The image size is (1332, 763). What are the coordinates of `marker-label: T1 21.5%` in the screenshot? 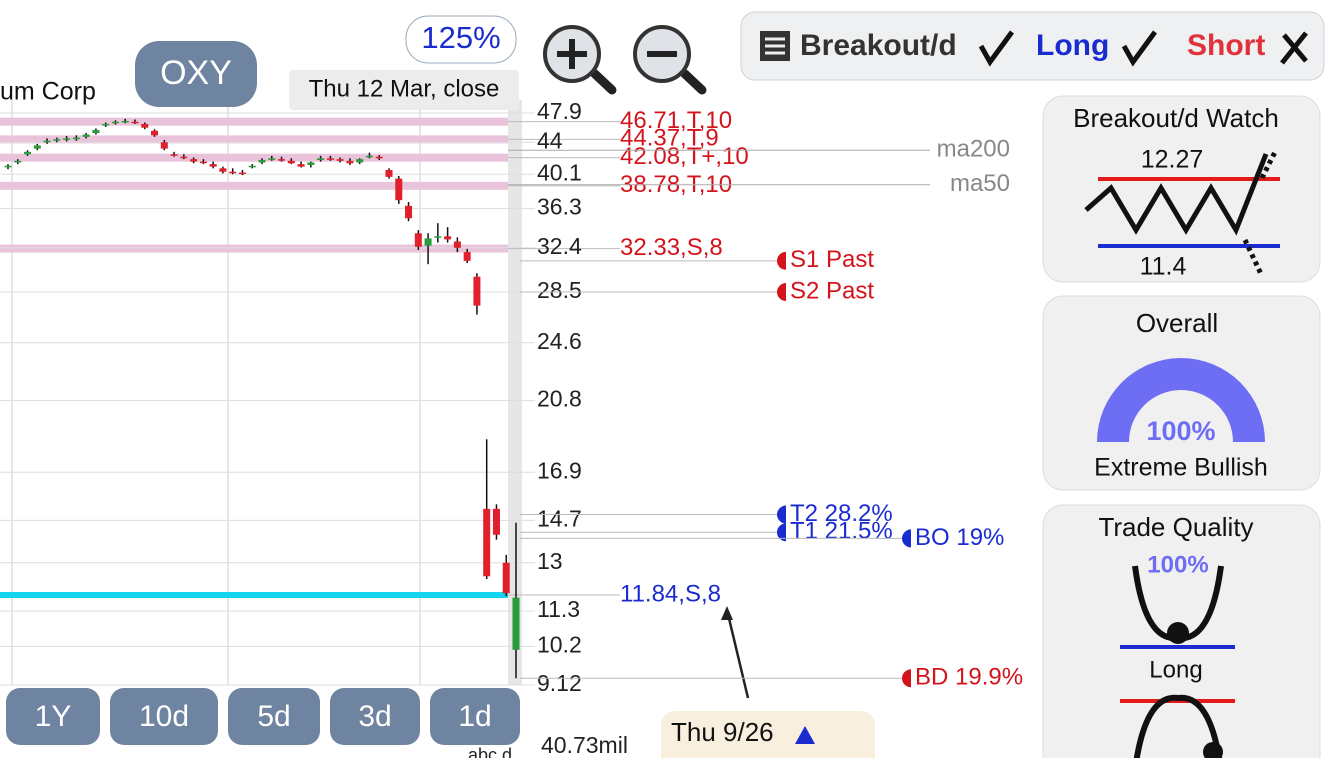 It's located at (841, 531).